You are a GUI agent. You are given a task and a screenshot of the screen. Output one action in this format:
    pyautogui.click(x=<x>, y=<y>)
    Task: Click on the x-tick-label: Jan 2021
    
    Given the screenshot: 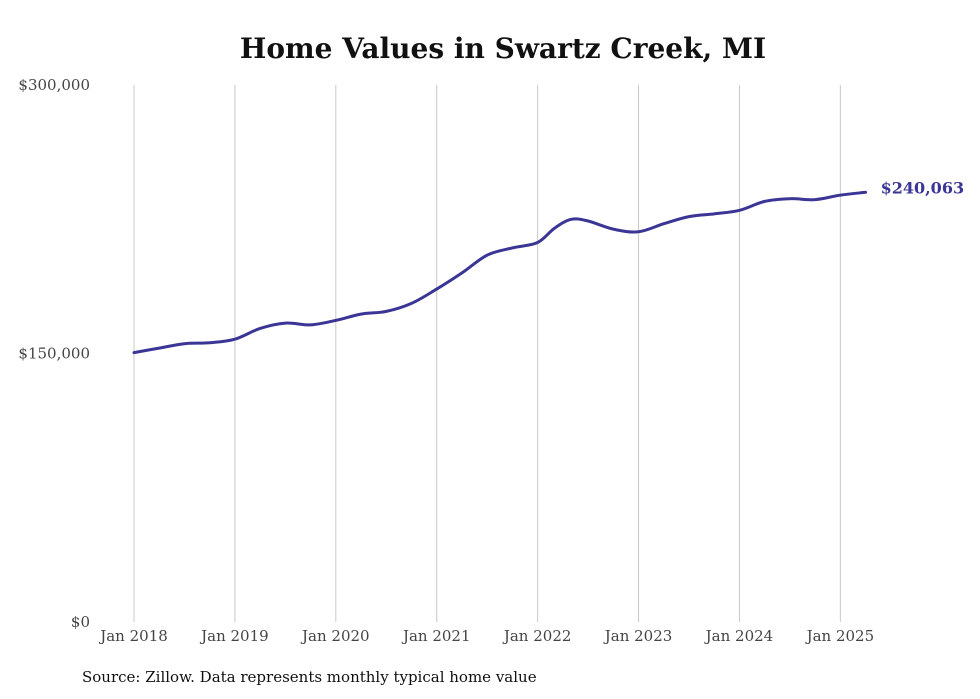 What is the action you would take?
    pyautogui.click(x=436, y=636)
    